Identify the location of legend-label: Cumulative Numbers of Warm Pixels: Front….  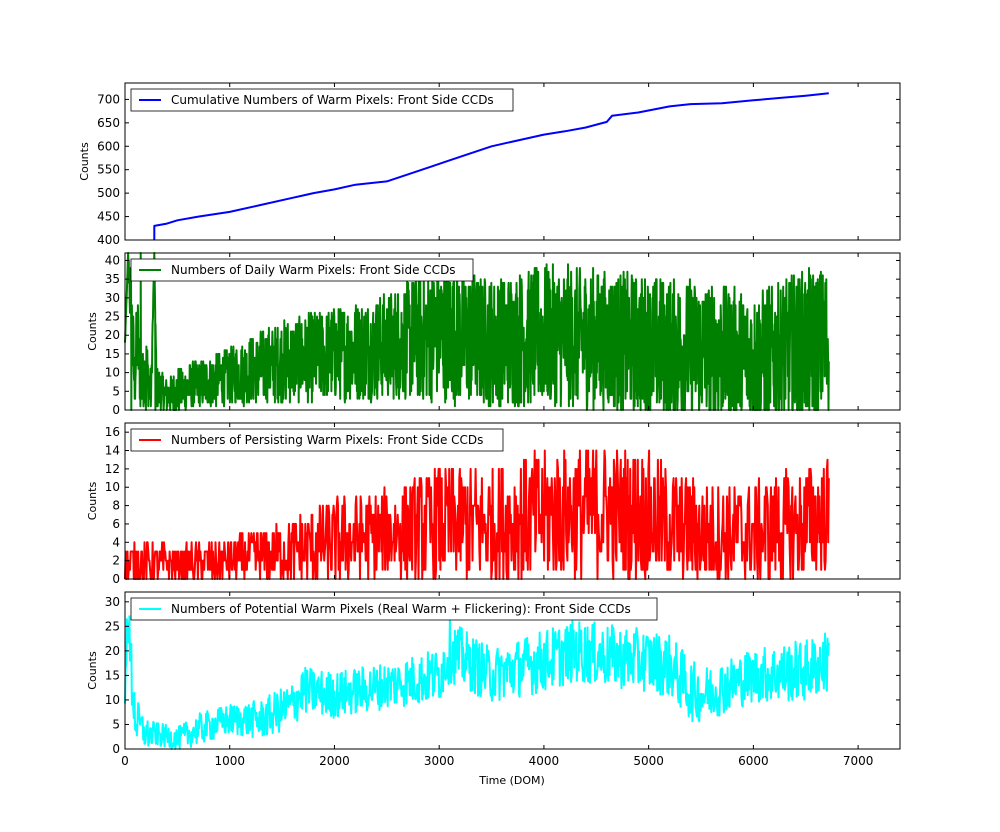
(332, 100).